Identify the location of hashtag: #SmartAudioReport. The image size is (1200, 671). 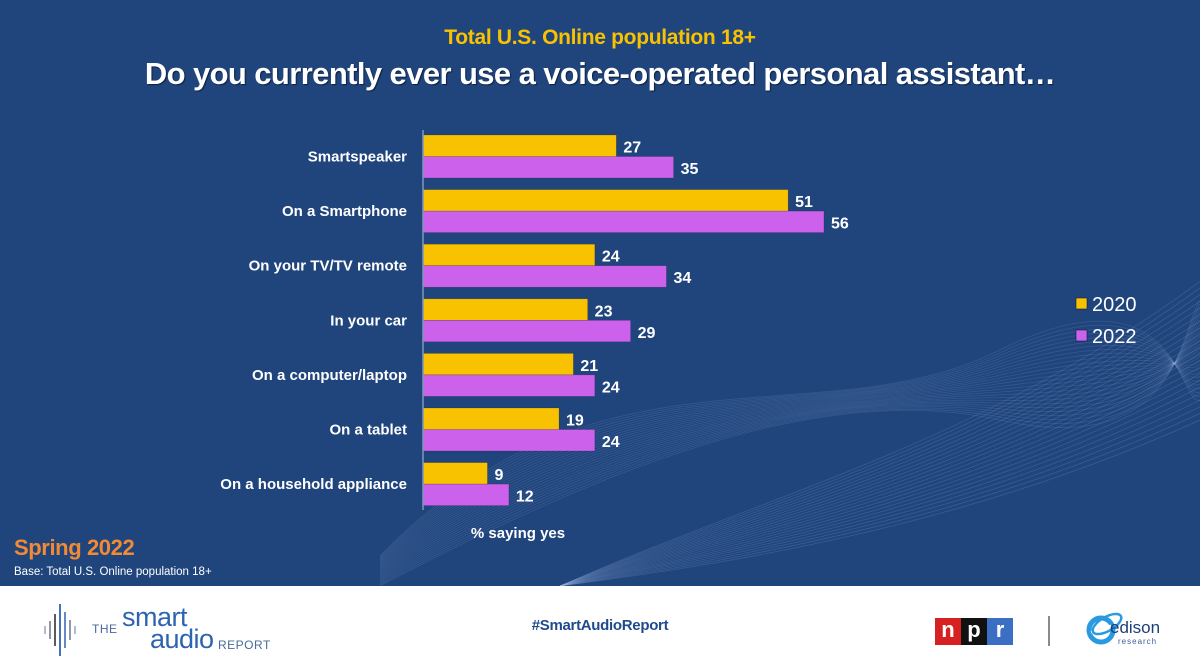
(600, 625).